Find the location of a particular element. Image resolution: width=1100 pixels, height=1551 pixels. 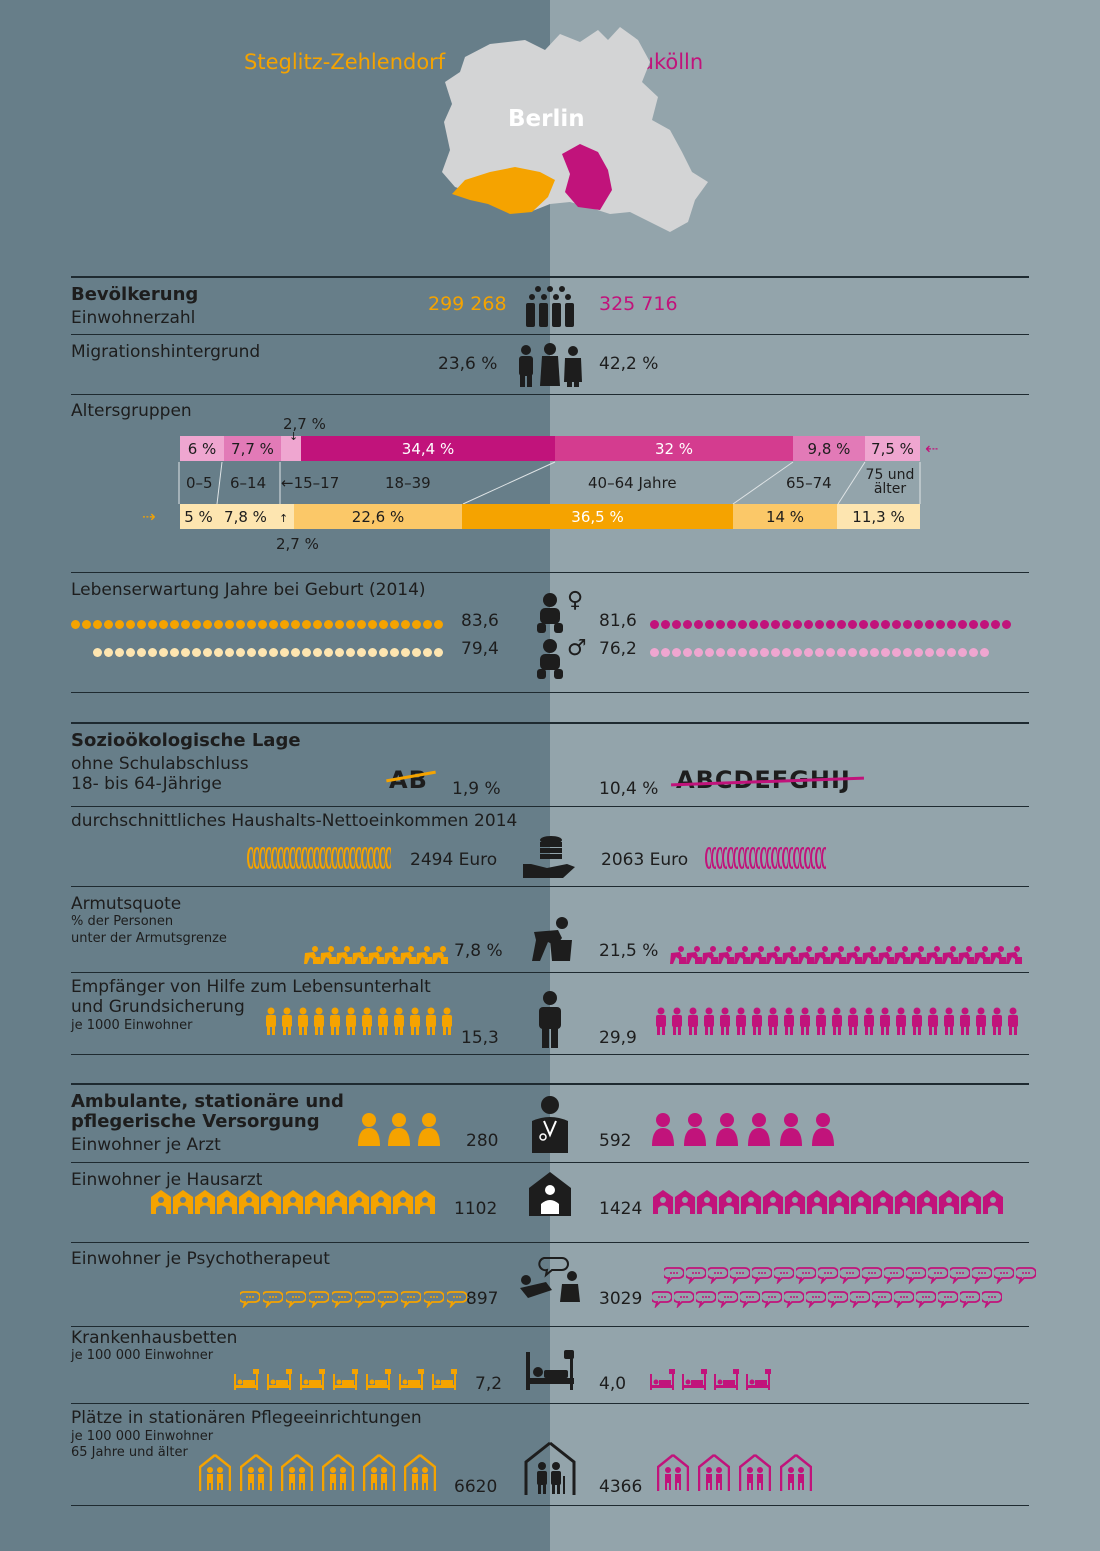

bed-small-icon is located at coordinates (378, 1379).